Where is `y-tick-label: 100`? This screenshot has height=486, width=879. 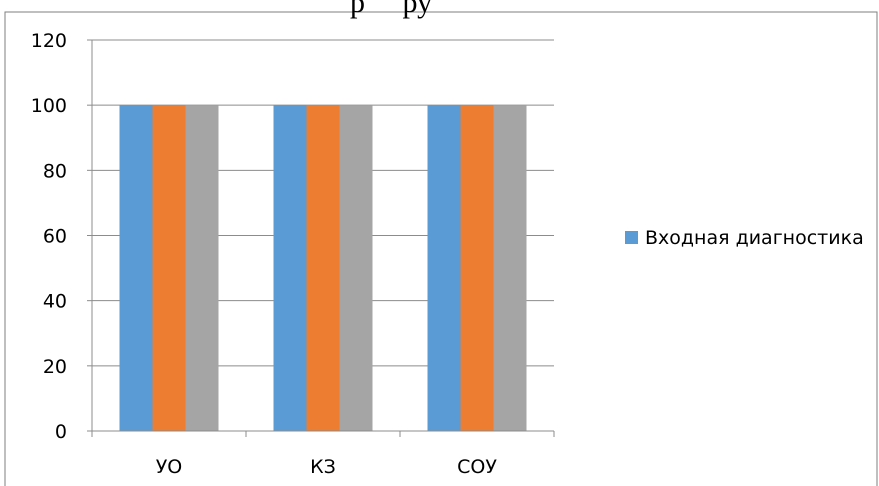 y-tick-label: 100 is located at coordinates (49, 106).